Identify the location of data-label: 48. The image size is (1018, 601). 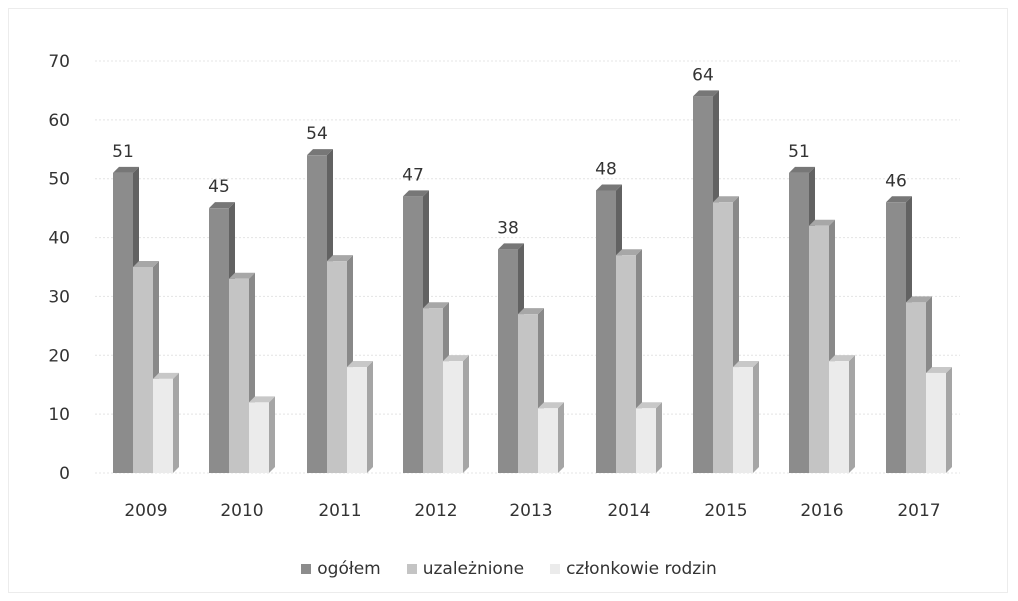
(606, 169).